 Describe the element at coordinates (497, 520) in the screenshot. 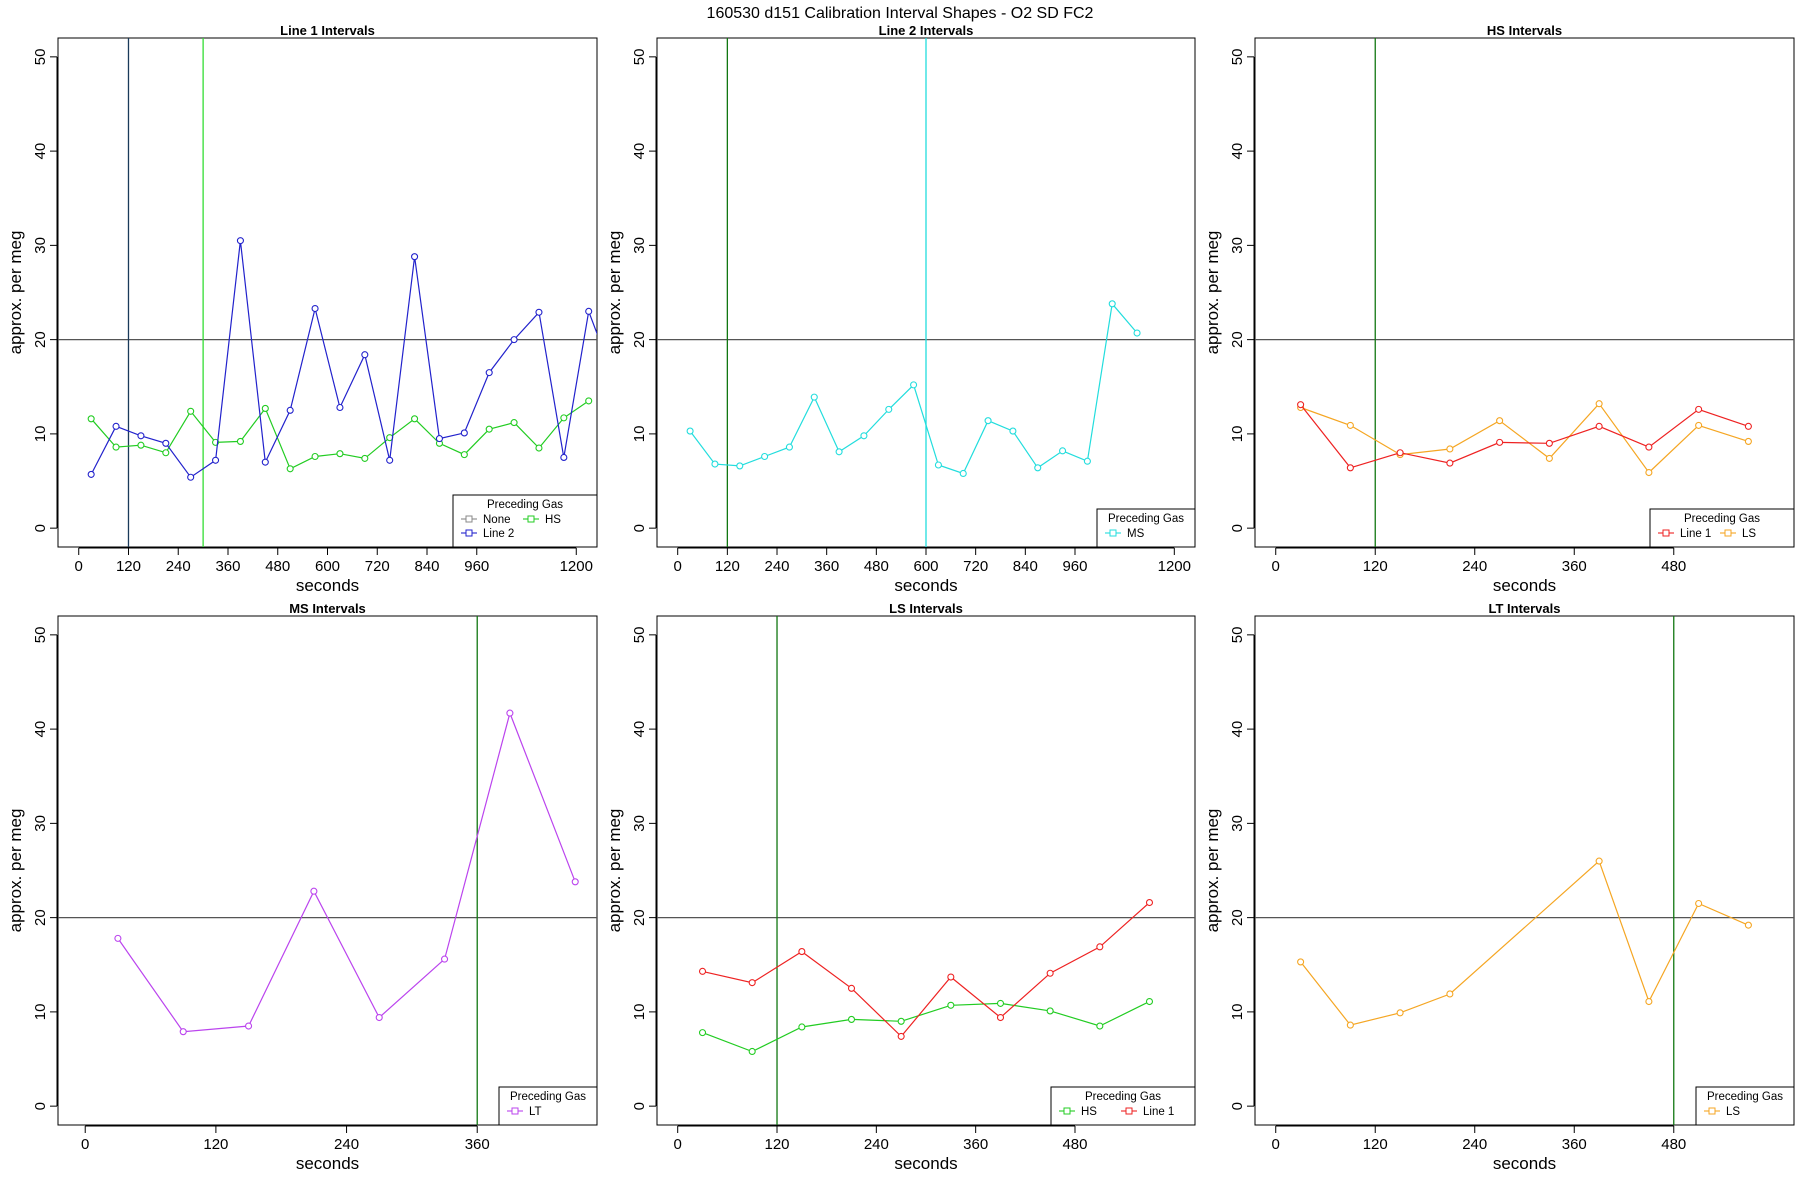

I see `legend-entry-label: None` at that location.